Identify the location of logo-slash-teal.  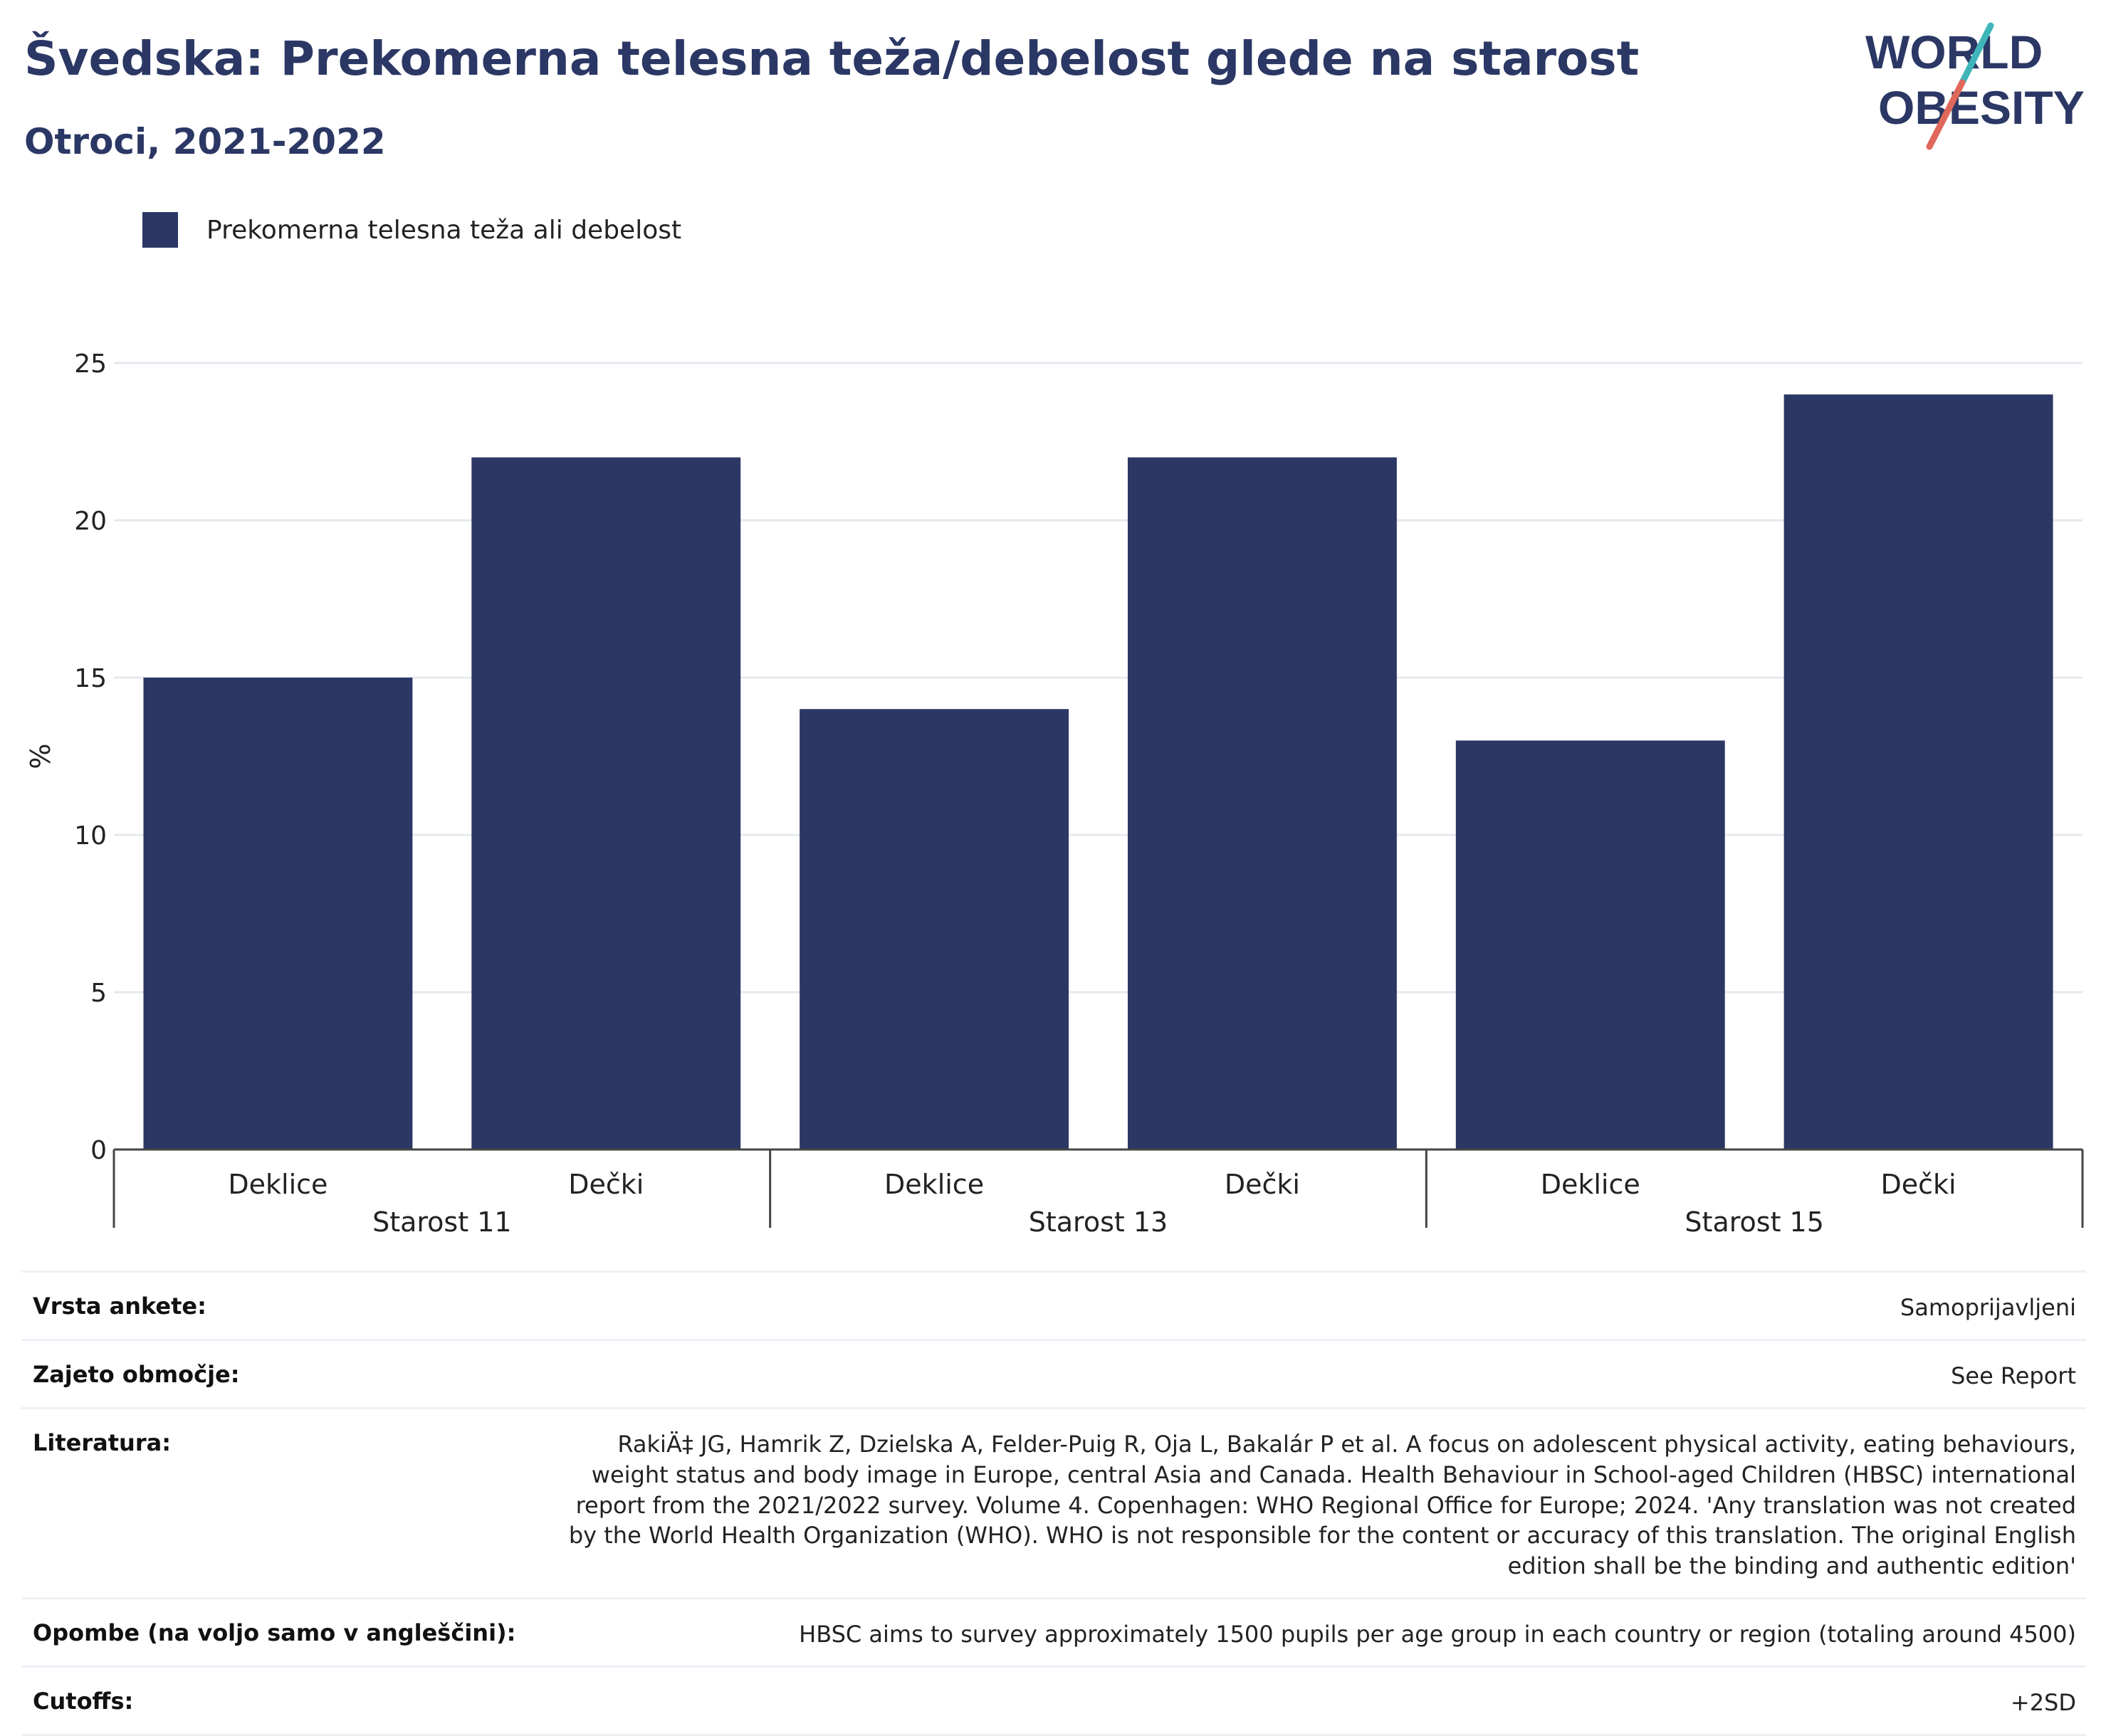
(1976, 54).